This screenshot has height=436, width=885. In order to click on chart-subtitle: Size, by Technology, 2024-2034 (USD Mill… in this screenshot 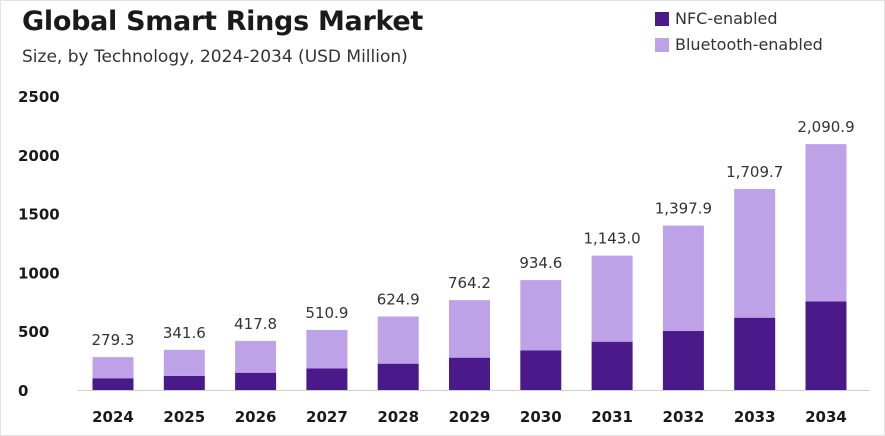, I will do `click(215, 57)`.